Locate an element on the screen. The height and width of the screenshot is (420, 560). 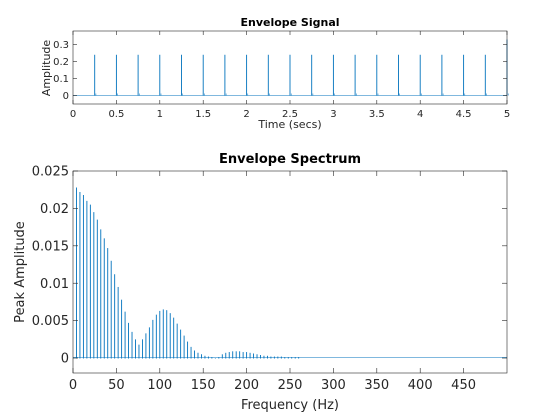
envelope-spectrum-x-tick-label: 200 is located at coordinates (246, 385).